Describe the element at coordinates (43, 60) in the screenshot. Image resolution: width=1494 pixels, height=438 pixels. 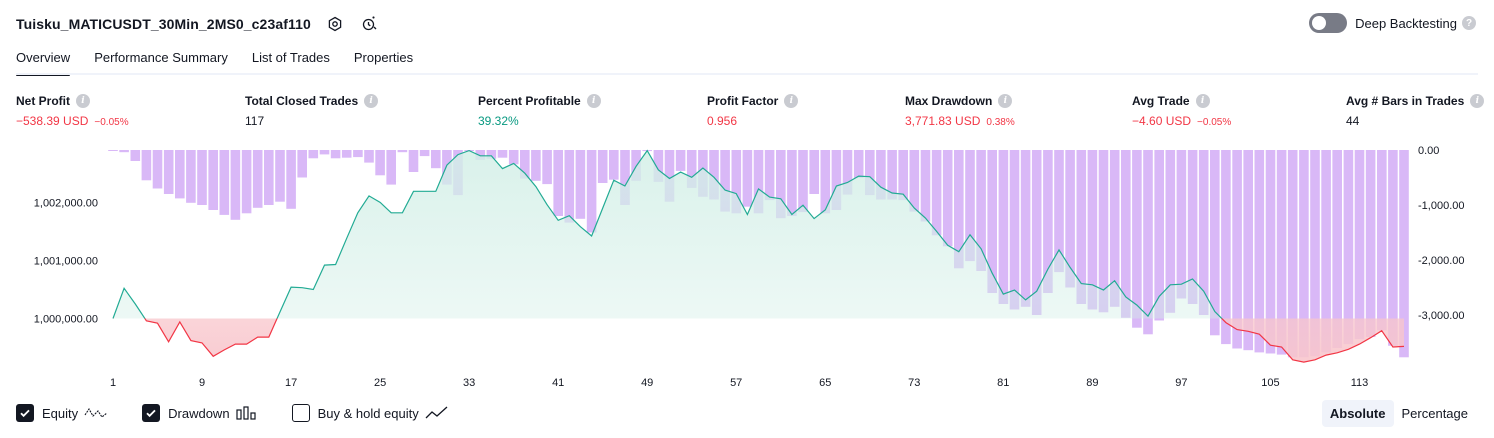
I see `tab-overview: Overview` at that location.